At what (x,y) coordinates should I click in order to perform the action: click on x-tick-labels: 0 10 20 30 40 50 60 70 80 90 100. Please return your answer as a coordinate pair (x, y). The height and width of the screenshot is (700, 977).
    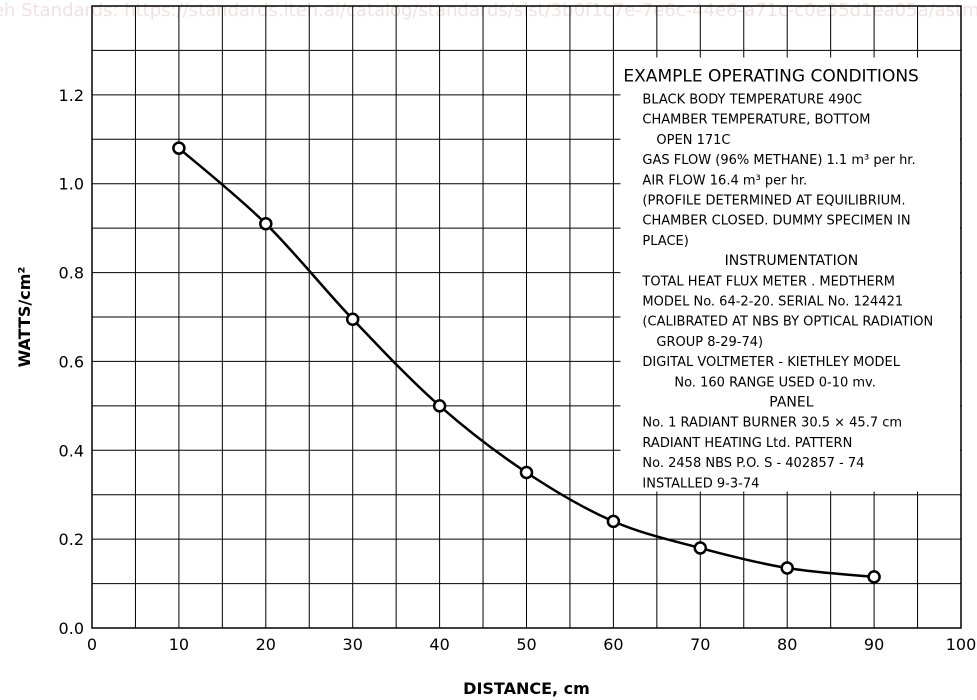
    Looking at the image, I should click on (531, 644).